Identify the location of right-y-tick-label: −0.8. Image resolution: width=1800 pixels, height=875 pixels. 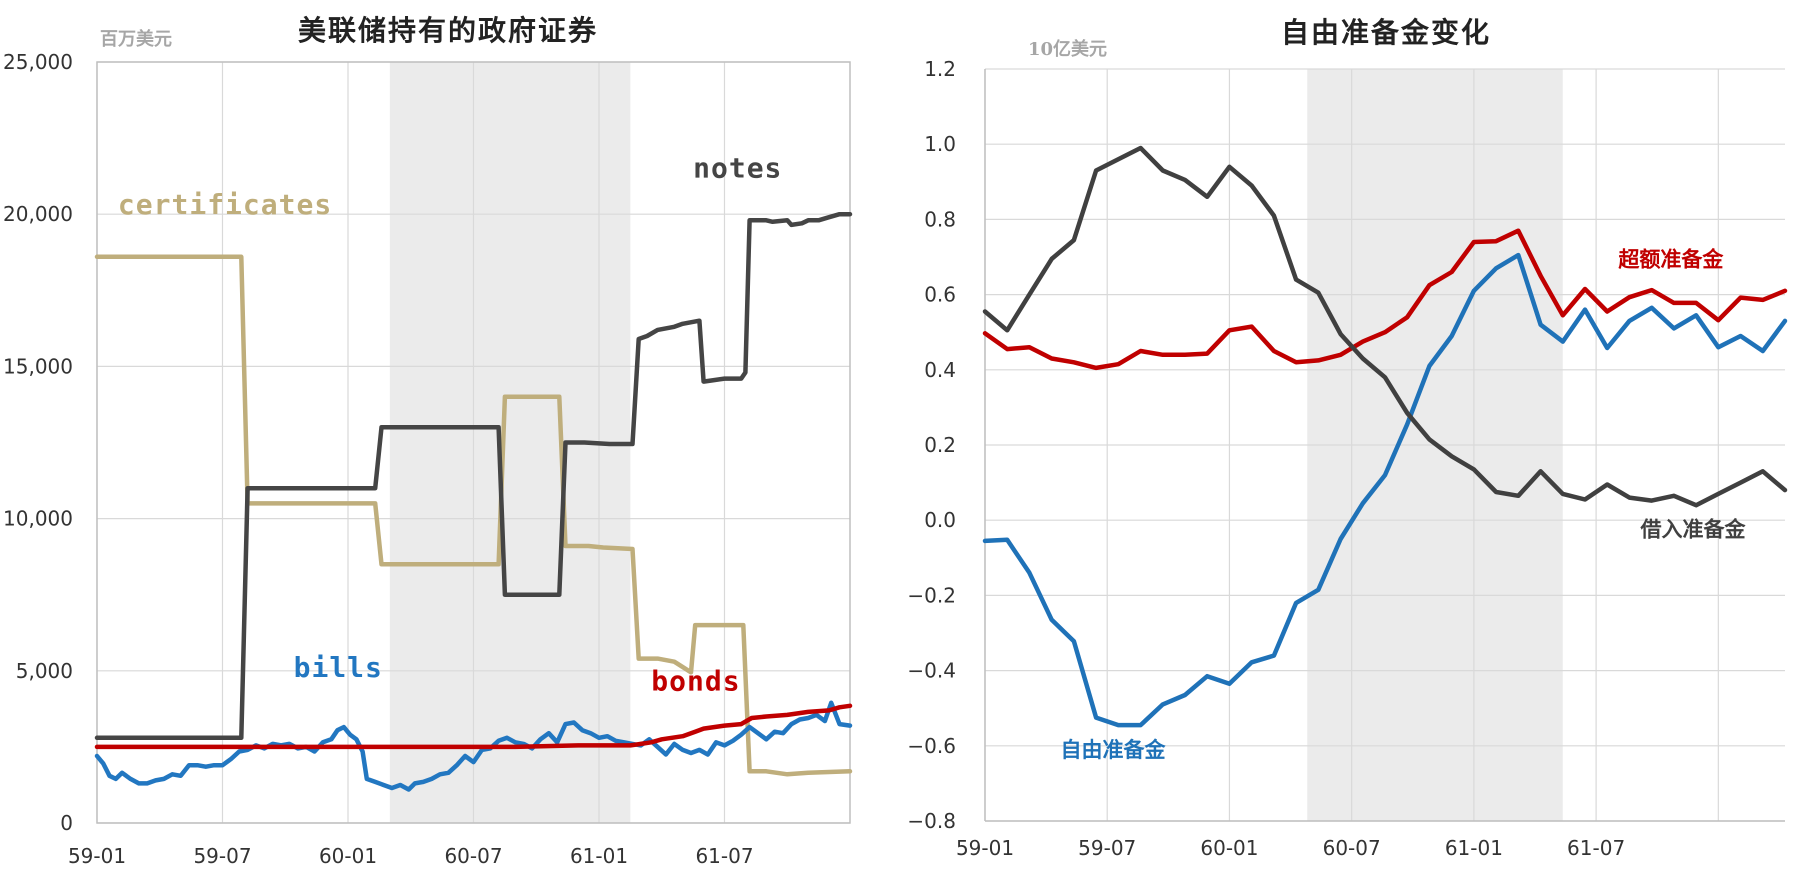
(931, 821).